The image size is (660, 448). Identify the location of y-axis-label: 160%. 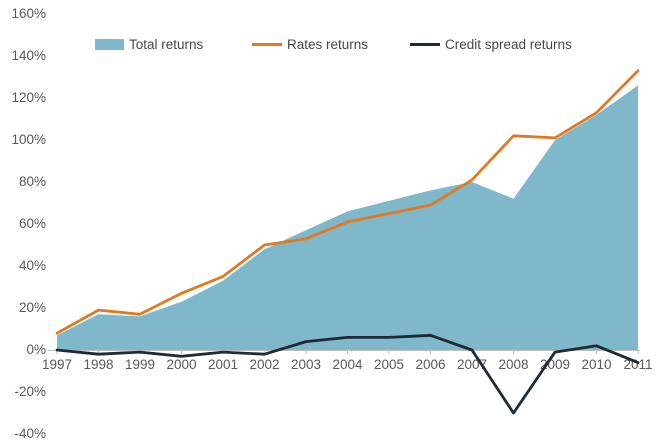
(28, 13).